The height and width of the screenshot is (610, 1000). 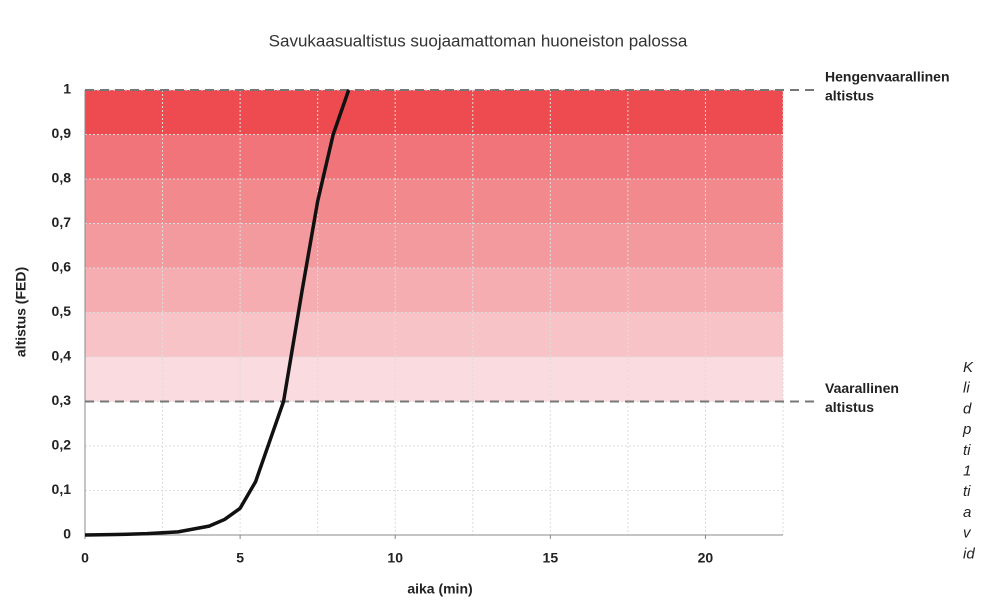 I want to click on y-tick-label: 1, so click(x=67, y=89).